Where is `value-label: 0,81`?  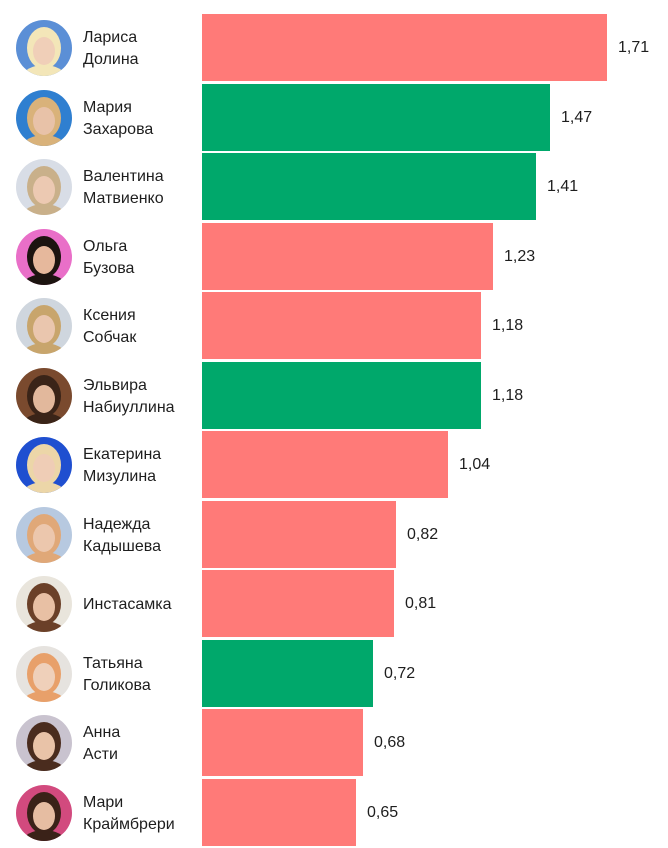 value-label: 0,81 is located at coordinates (421, 603).